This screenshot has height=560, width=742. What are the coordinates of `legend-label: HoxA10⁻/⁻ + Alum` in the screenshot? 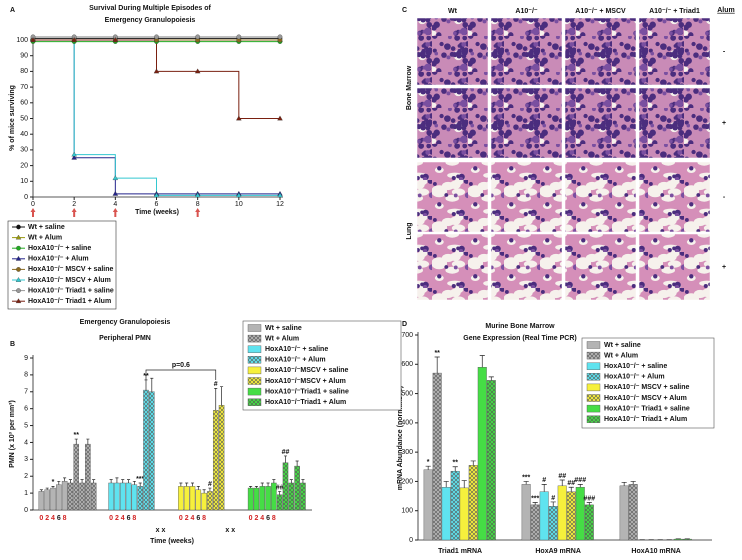 It's located at (634, 377).